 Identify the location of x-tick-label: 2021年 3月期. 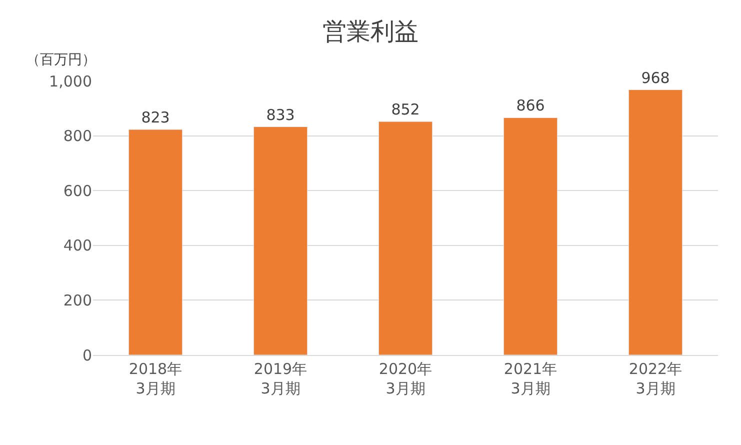
(531, 379).